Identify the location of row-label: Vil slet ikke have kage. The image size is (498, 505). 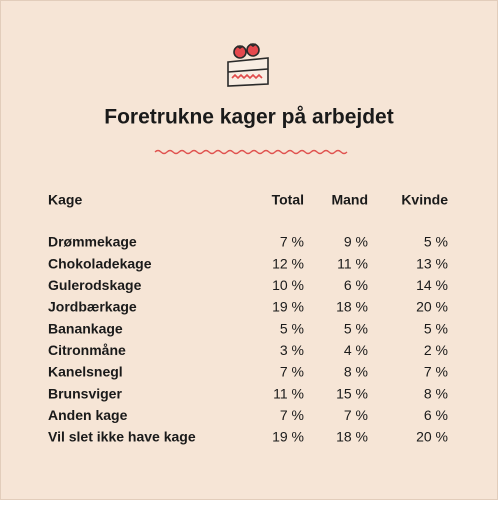
(122, 437).